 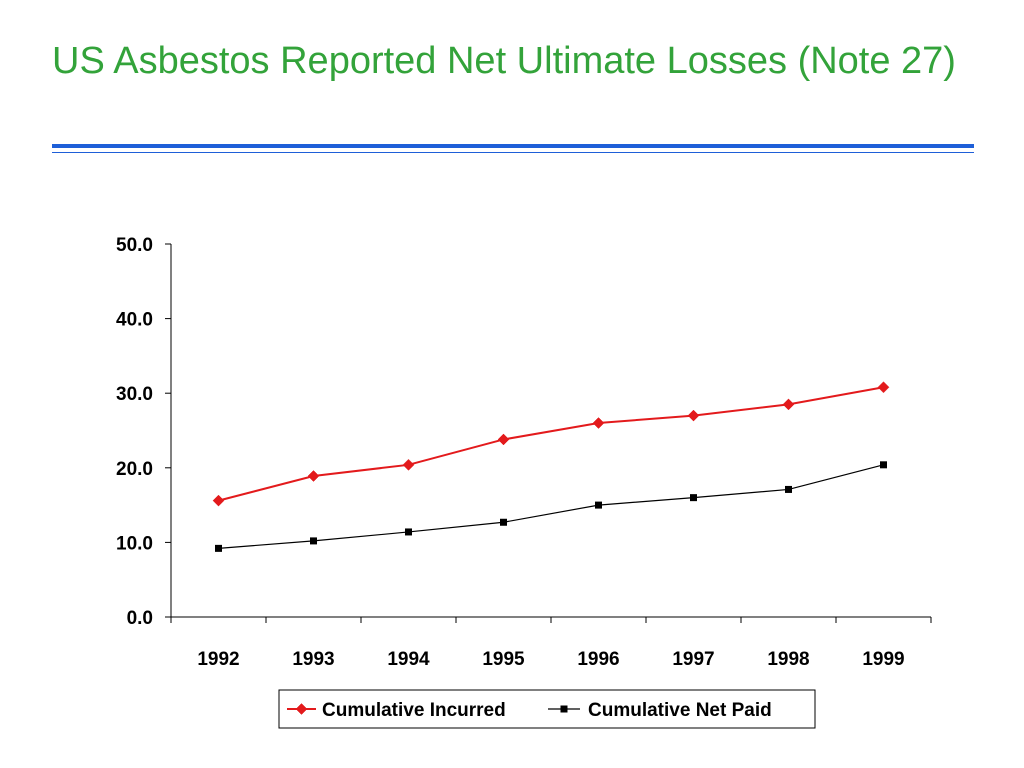 What do you see at coordinates (414, 710) in the screenshot?
I see `legend-label-cumulative-incurred: Cumulative Incurred` at bounding box center [414, 710].